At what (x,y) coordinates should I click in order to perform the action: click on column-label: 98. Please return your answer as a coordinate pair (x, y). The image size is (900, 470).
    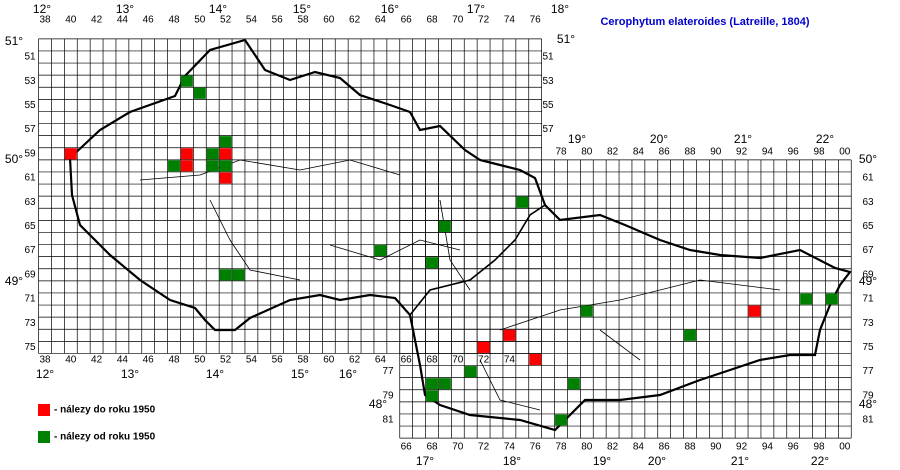
    Looking at the image, I should click on (819, 447).